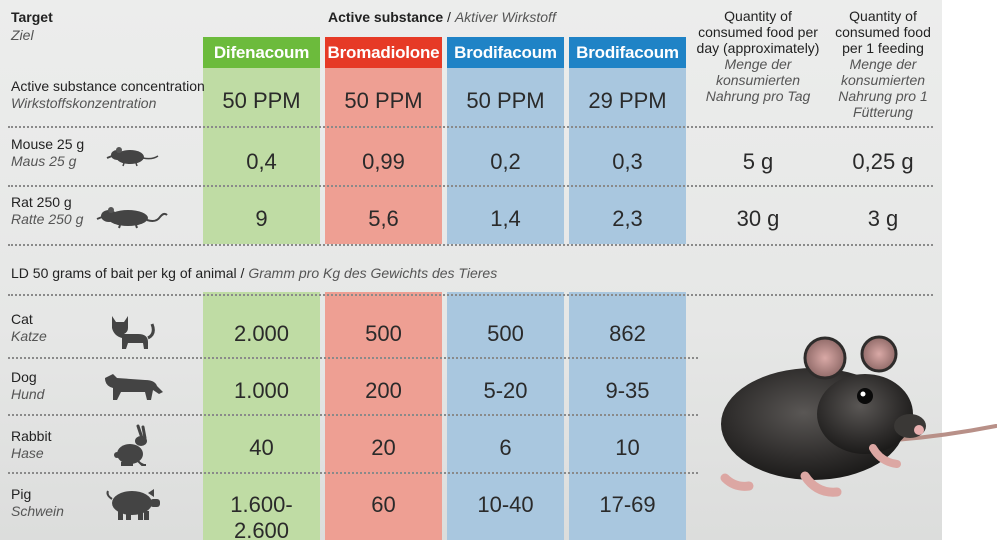 The image size is (1000, 540). Describe the element at coordinates (383, 333) in the screenshot. I see `cat-bromadiolone: 500` at that location.